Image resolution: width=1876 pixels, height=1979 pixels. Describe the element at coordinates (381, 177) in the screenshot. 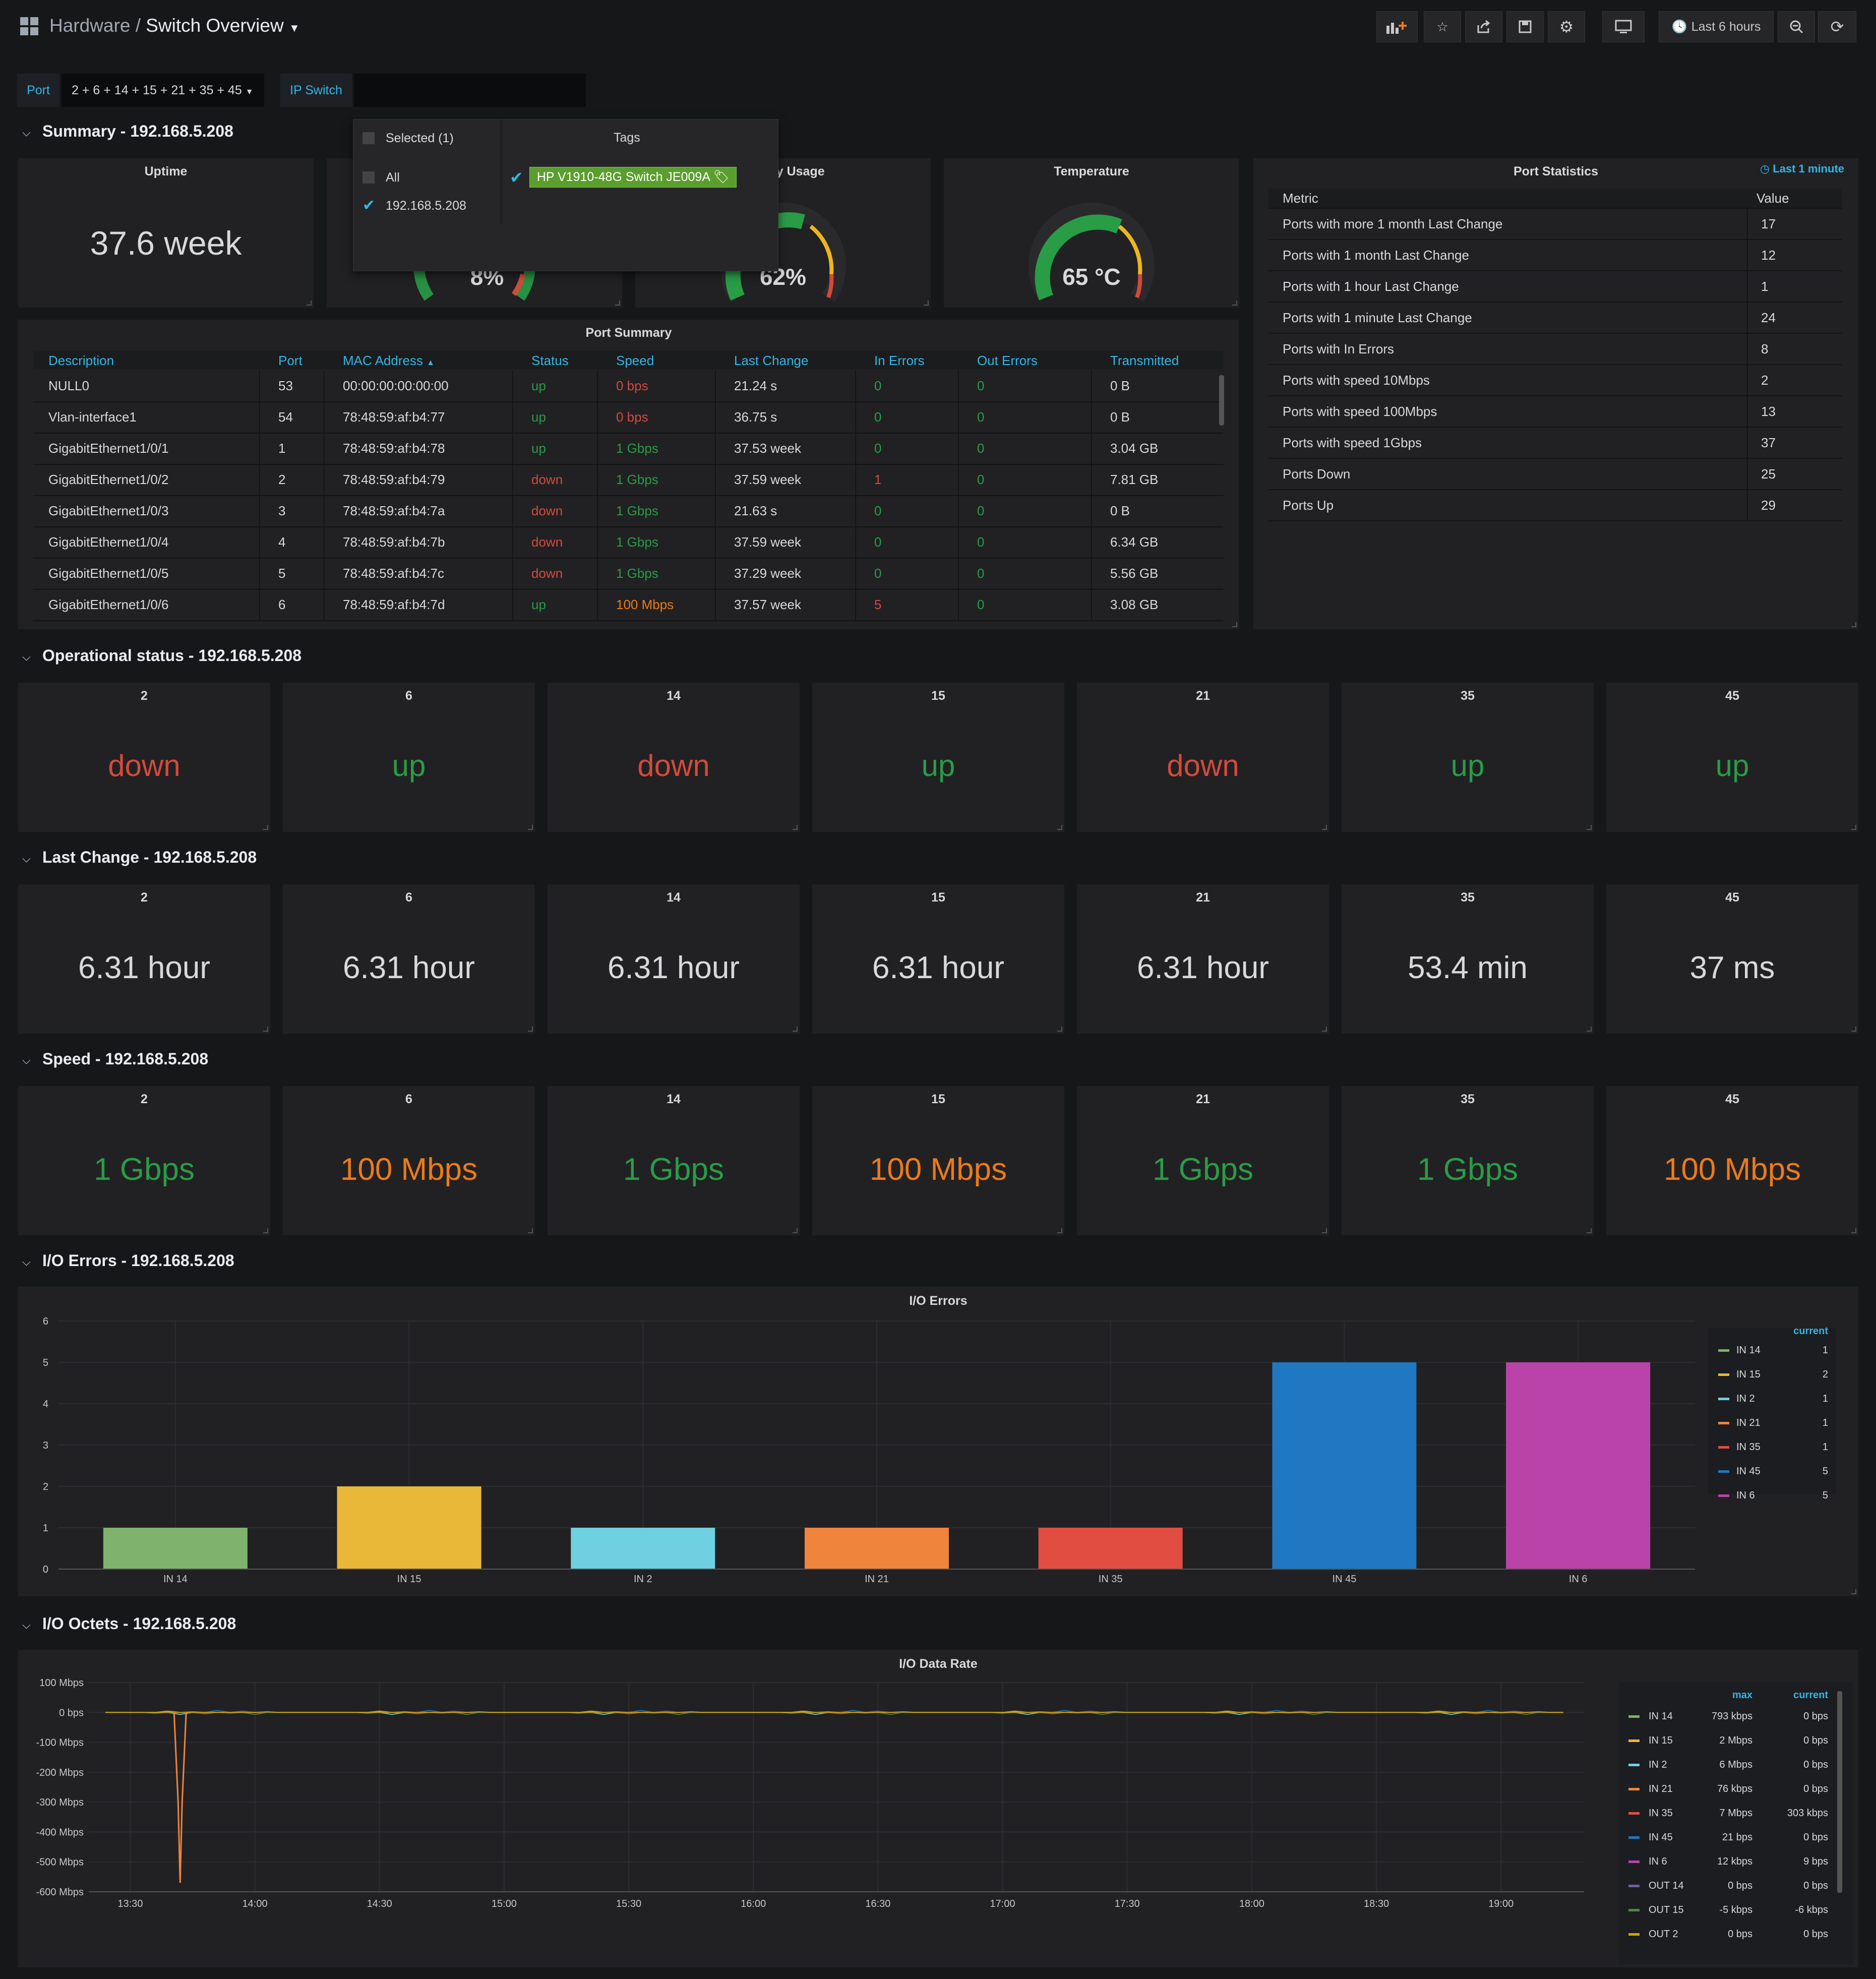

I see `dropdown-option-all: All` at that location.